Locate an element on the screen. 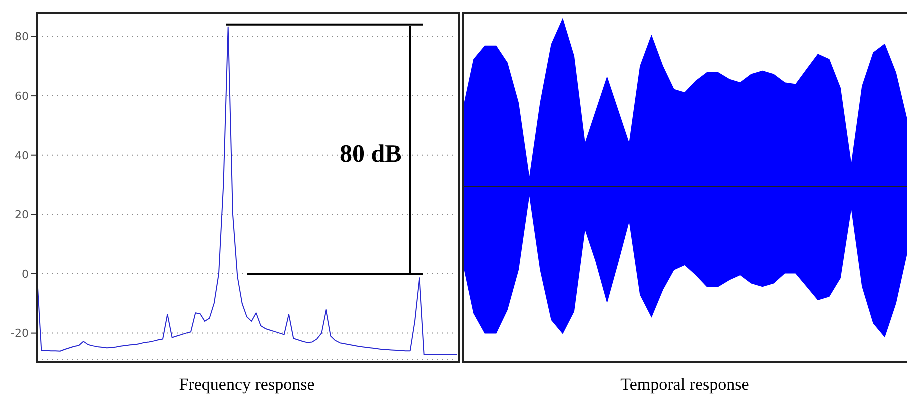  y-tick-label: 20 is located at coordinates (22, 215).